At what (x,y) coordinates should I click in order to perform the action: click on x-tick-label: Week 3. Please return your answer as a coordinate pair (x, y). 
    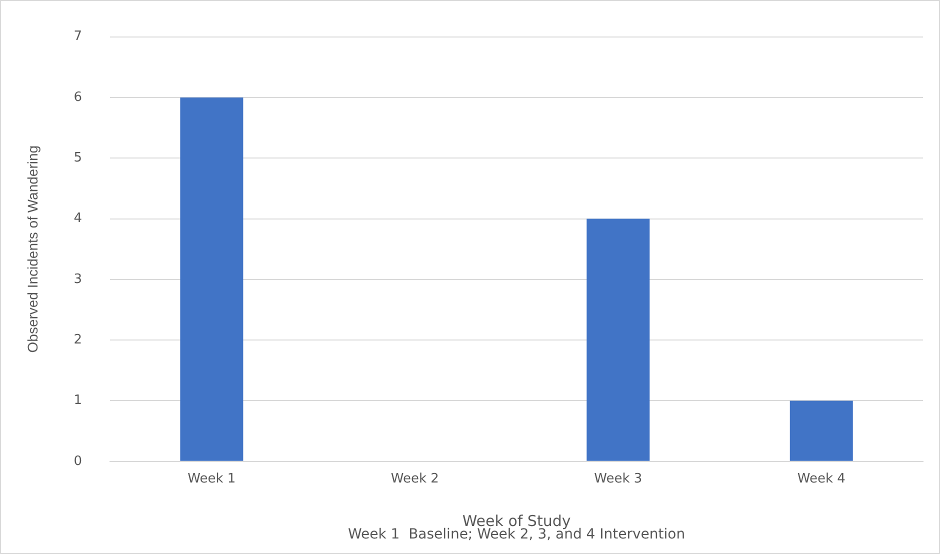
    Looking at the image, I should click on (618, 479).